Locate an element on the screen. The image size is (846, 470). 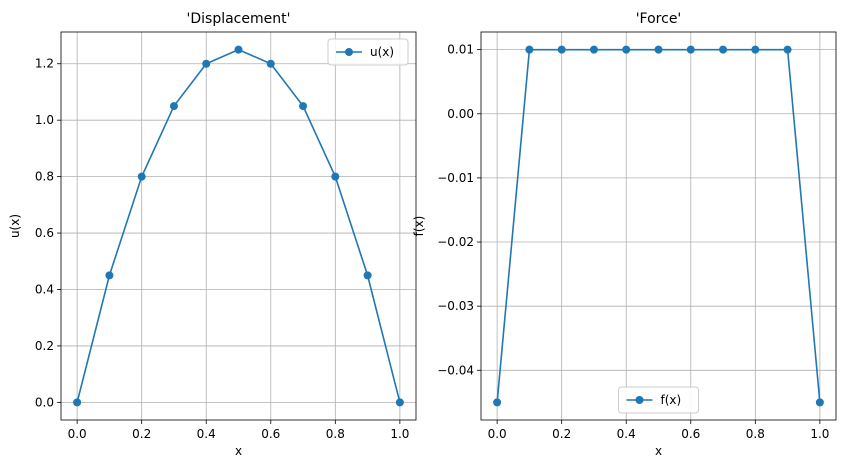
y-tick-label: −0.01 is located at coordinates (455, 178).